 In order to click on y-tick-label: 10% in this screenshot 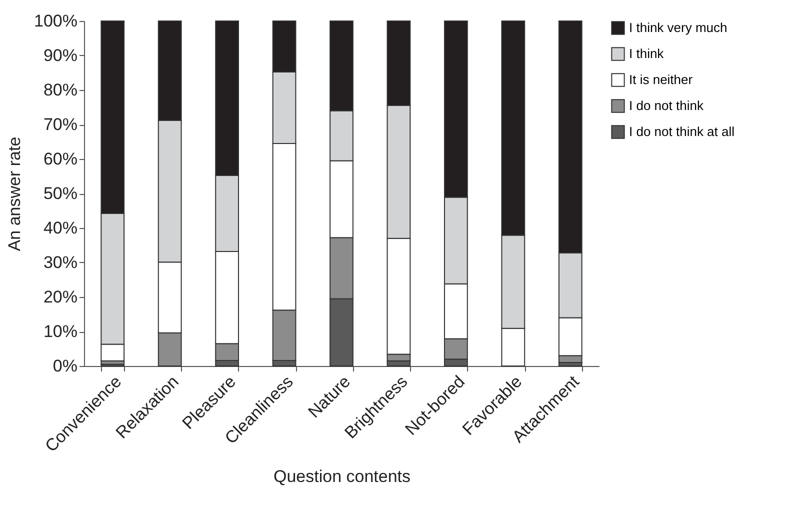, I will do `click(60, 331)`.